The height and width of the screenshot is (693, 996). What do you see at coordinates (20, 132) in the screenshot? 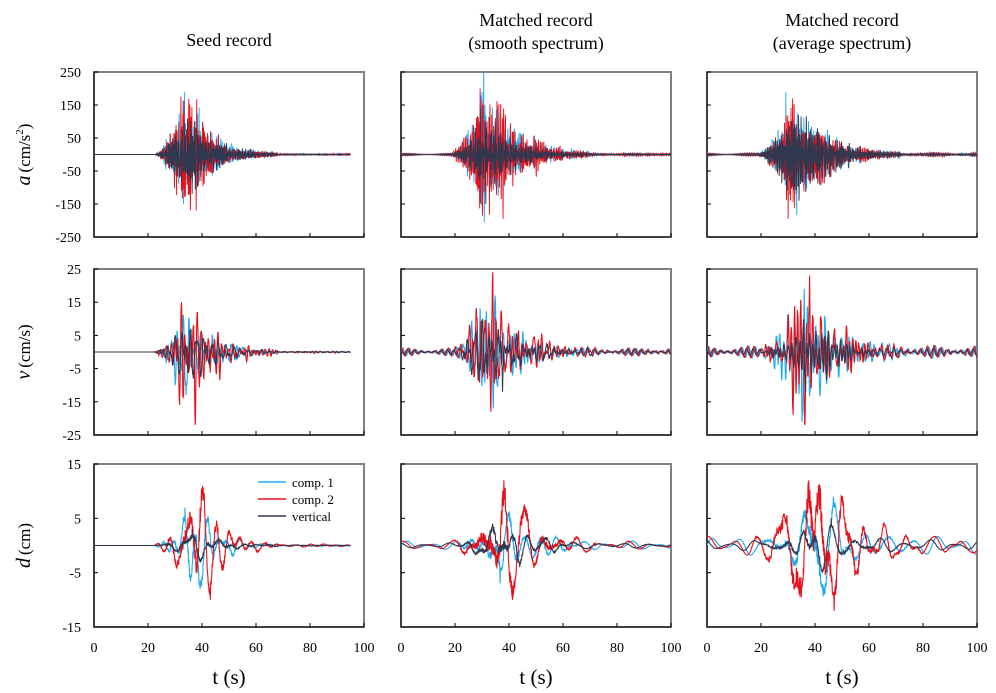
I see `y-label-superscript: 2` at bounding box center [20, 132].